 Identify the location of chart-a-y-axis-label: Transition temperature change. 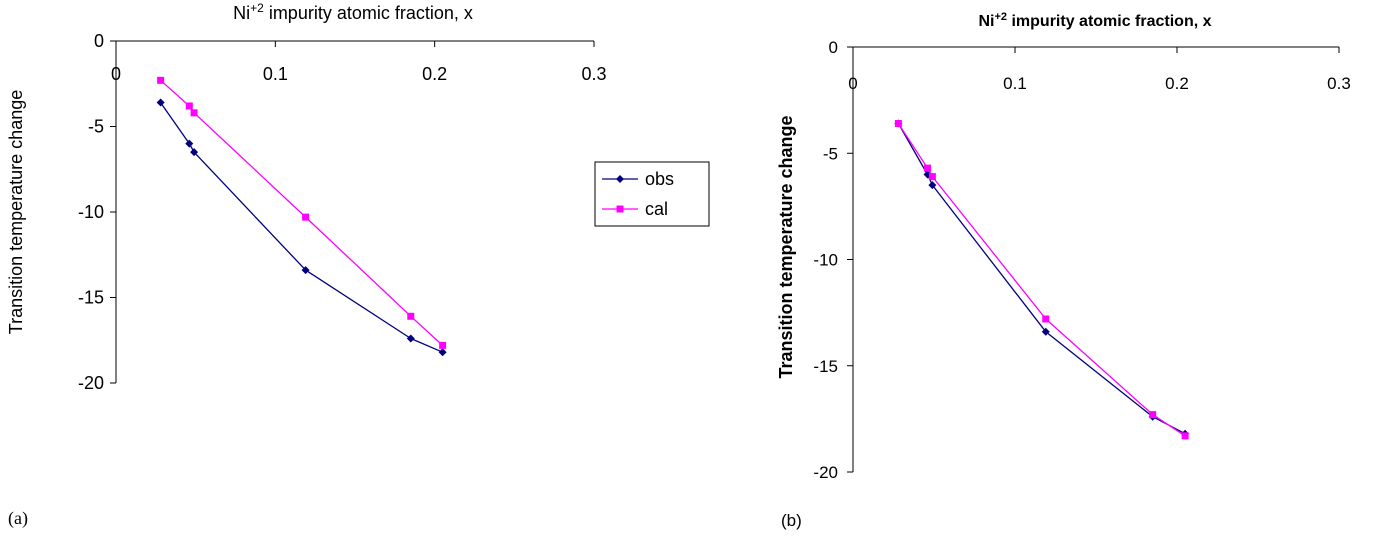
(16, 212).